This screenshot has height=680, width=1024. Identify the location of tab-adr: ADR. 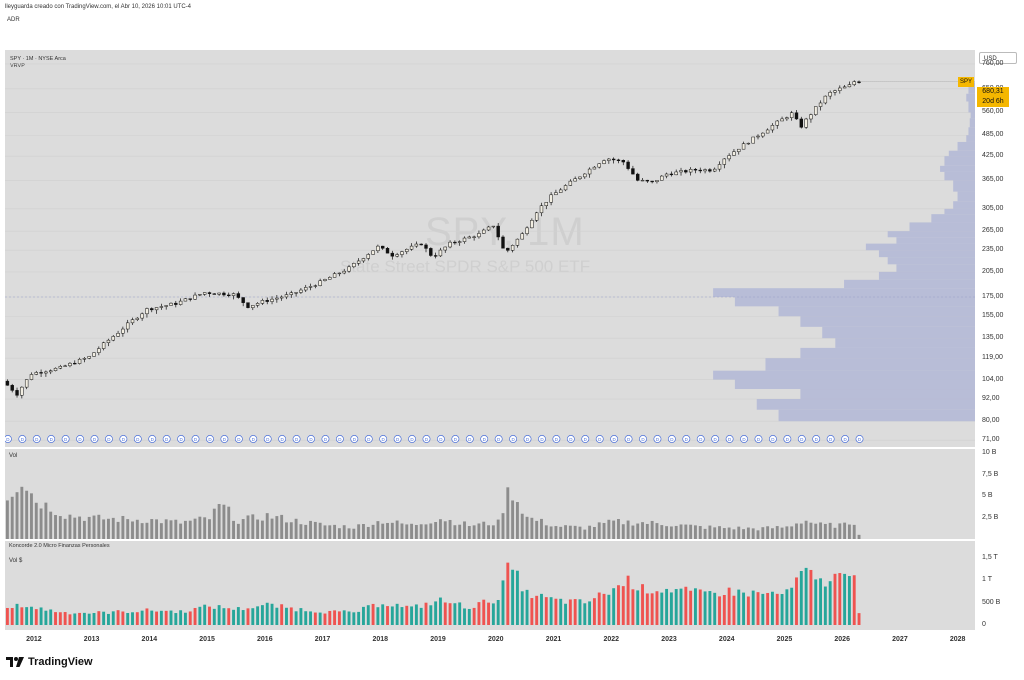
(13, 20).